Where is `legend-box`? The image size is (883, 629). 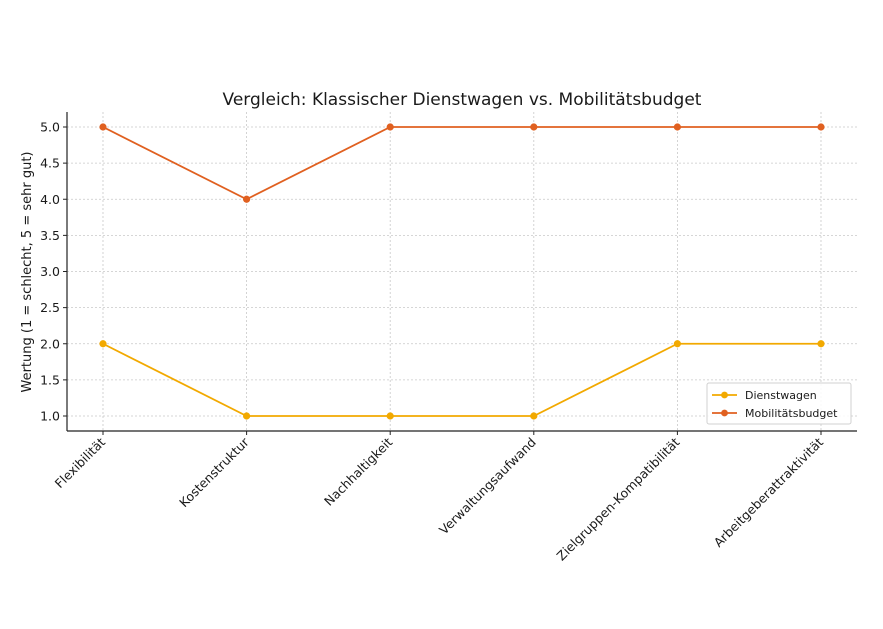 legend-box is located at coordinates (779, 403).